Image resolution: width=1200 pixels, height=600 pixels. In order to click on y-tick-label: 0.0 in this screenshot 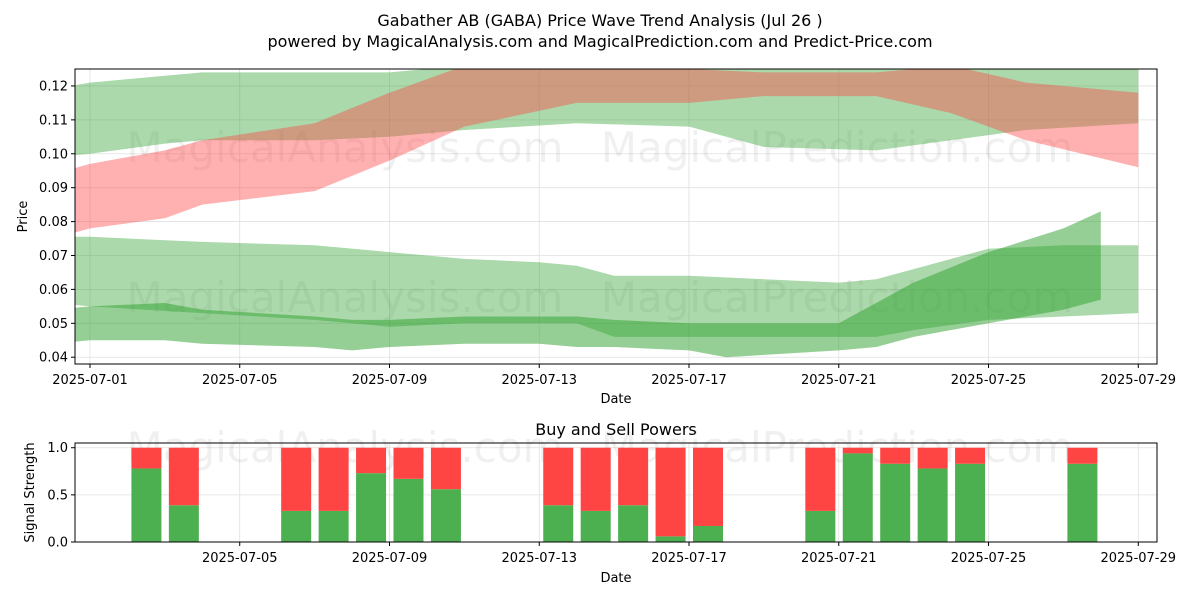, I will do `click(57, 543)`.